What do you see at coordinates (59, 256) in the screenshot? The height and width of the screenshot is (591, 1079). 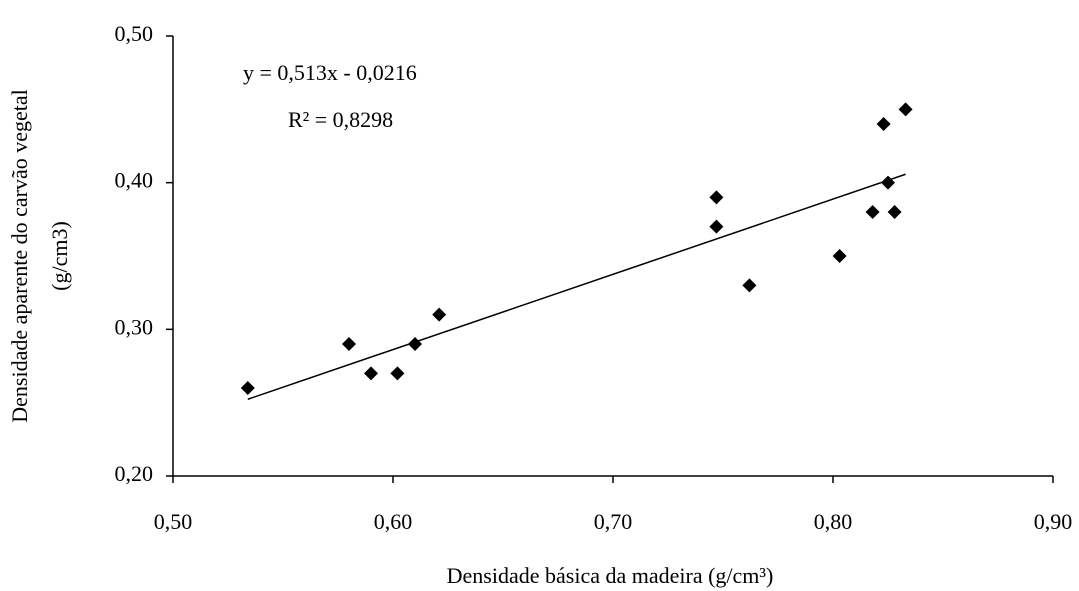 I see `y-axis-label: (g/cm3)` at bounding box center [59, 256].